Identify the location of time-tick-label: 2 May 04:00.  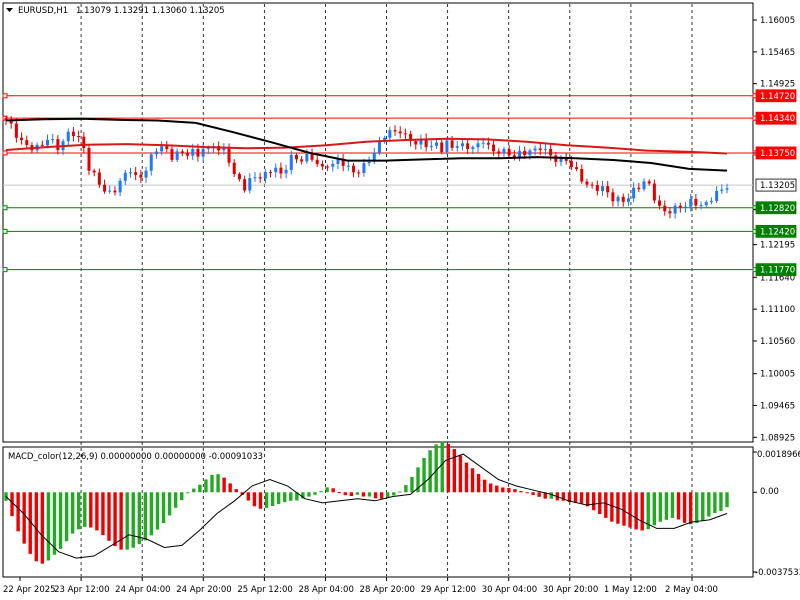
(691, 590).